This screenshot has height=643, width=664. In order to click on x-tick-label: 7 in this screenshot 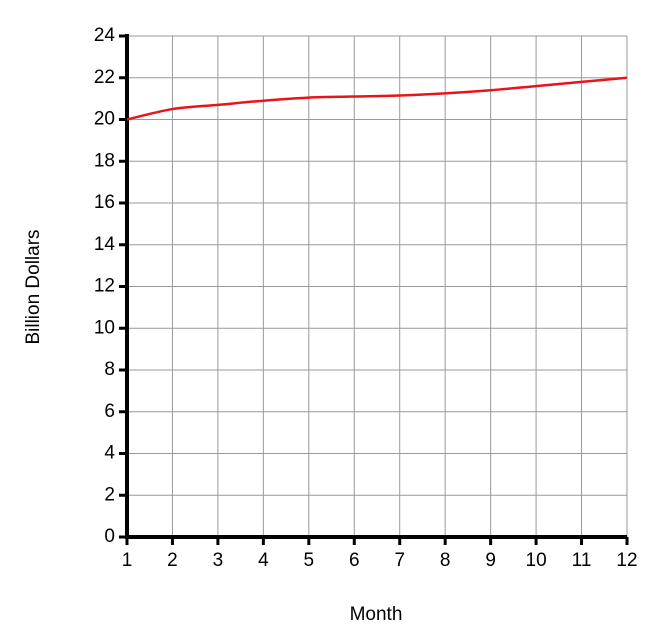, I will do `click(399, 560)`.